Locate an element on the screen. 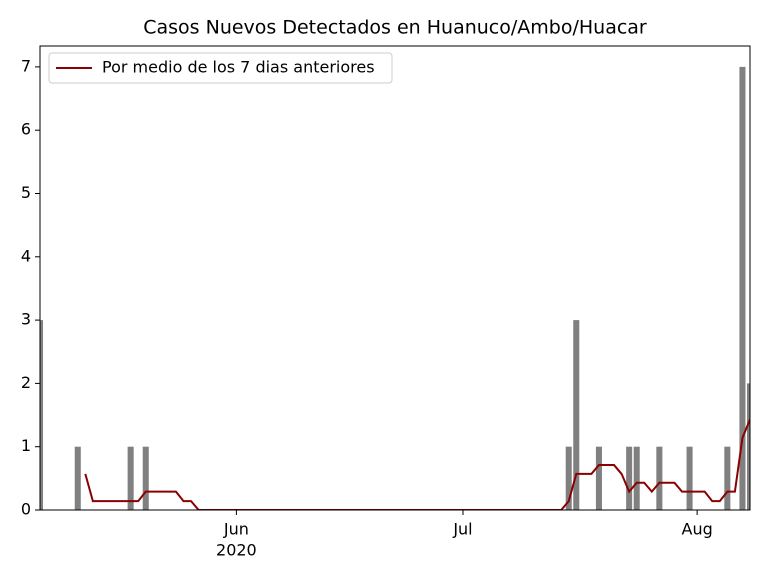  x-tick-label: Jun is located at coordinates (236, 529).